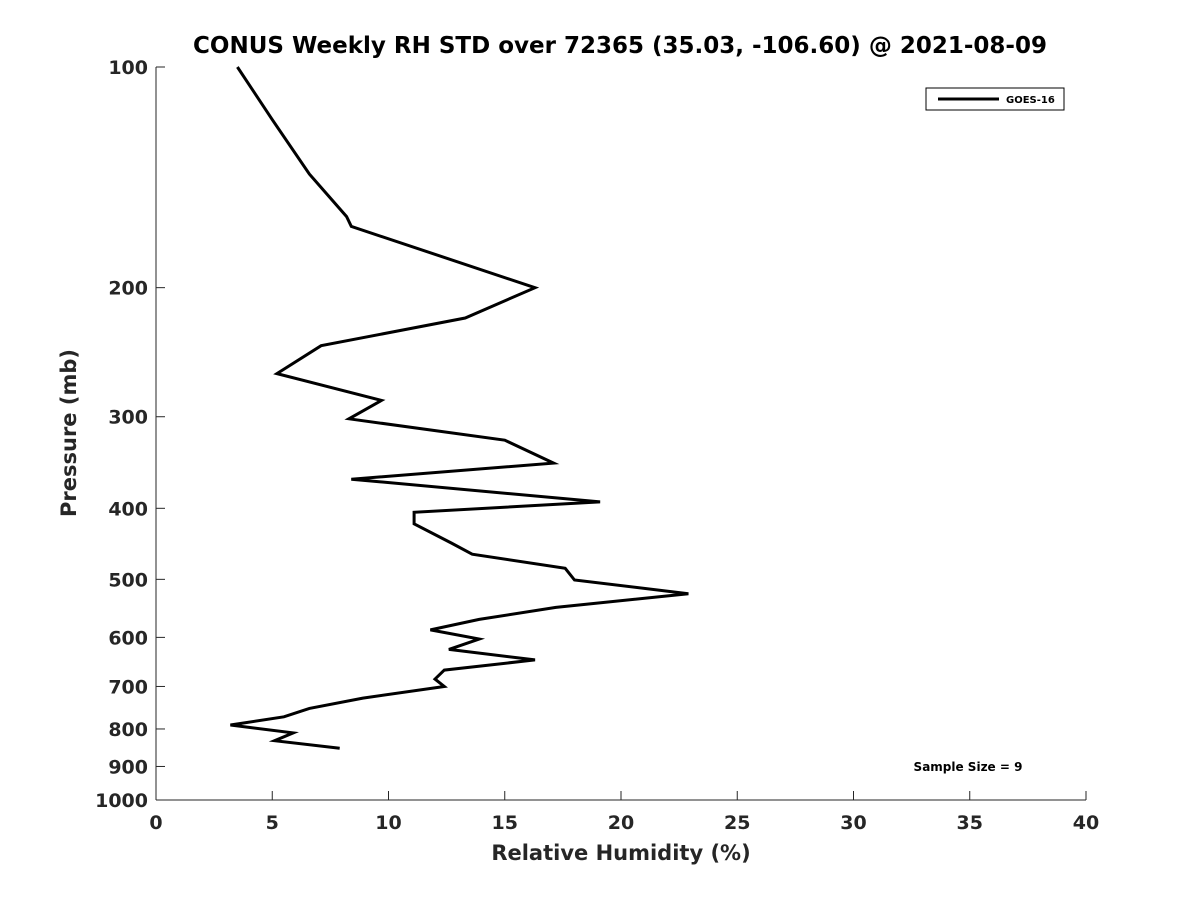 The width and height of the screenshot is (1200, 900). Describe the element at coordinates (1086, 823) in the screenshot. I see `x-tick-label: 40` at that location.